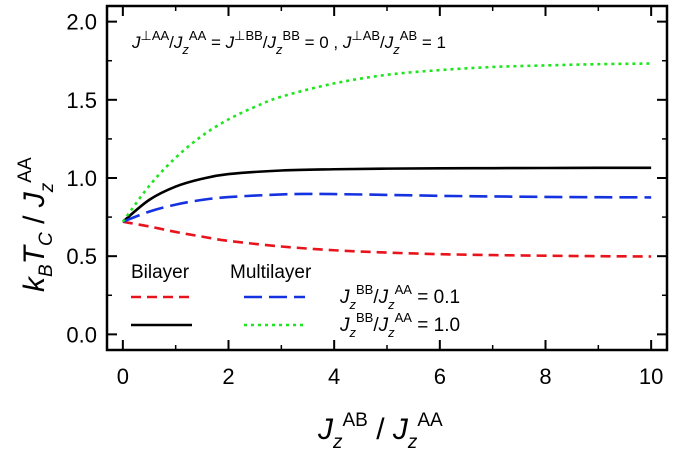  What do you see at coordinates (123, 376) in the screenshot?
I see `x-tick-label: 0` at bounding box center [123, 376].